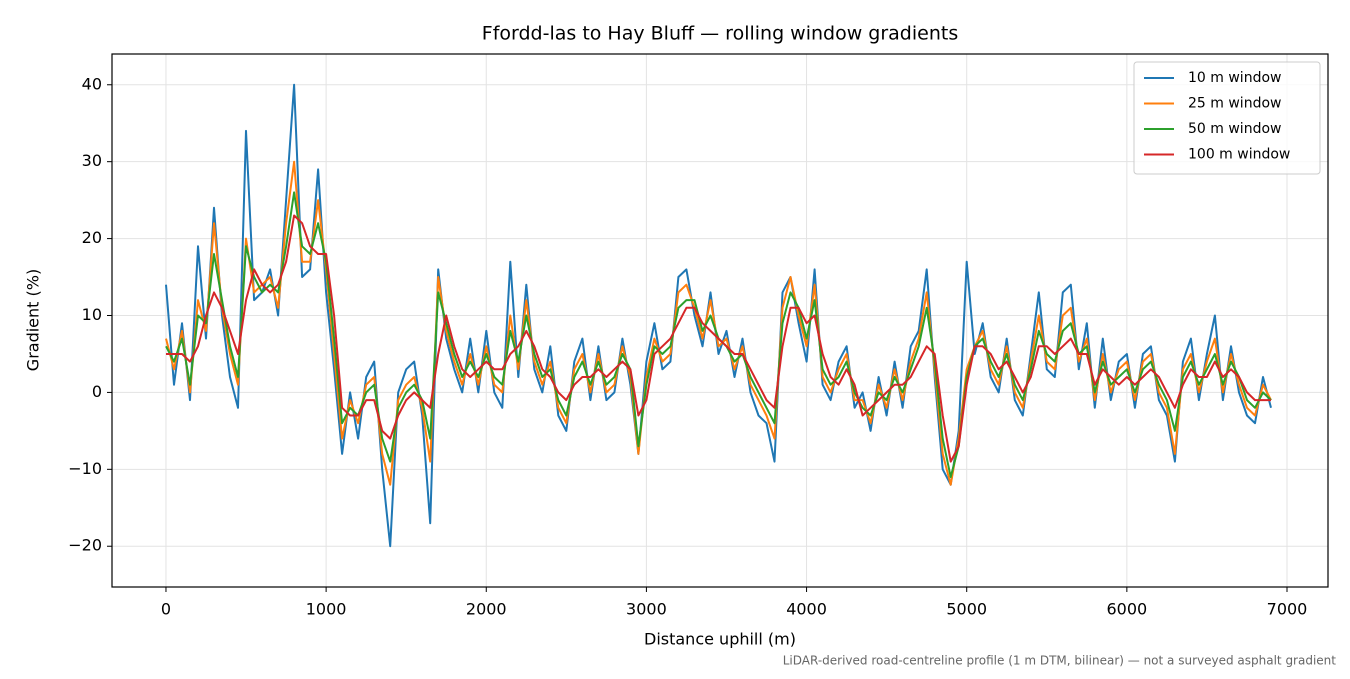 This screenshot has width=1350, height=679. I want to click on x-tick-label: 1000, so click(326, 609).